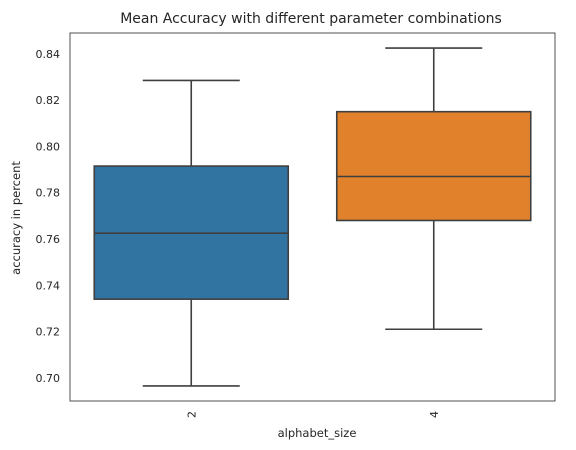 Image resolution: width=576 pixels, height=450 pixels. What do you see at coordinates (48, 378) in the screenshot?
I see `y-tick-label: 0.70` at bounding box center [48, 378].